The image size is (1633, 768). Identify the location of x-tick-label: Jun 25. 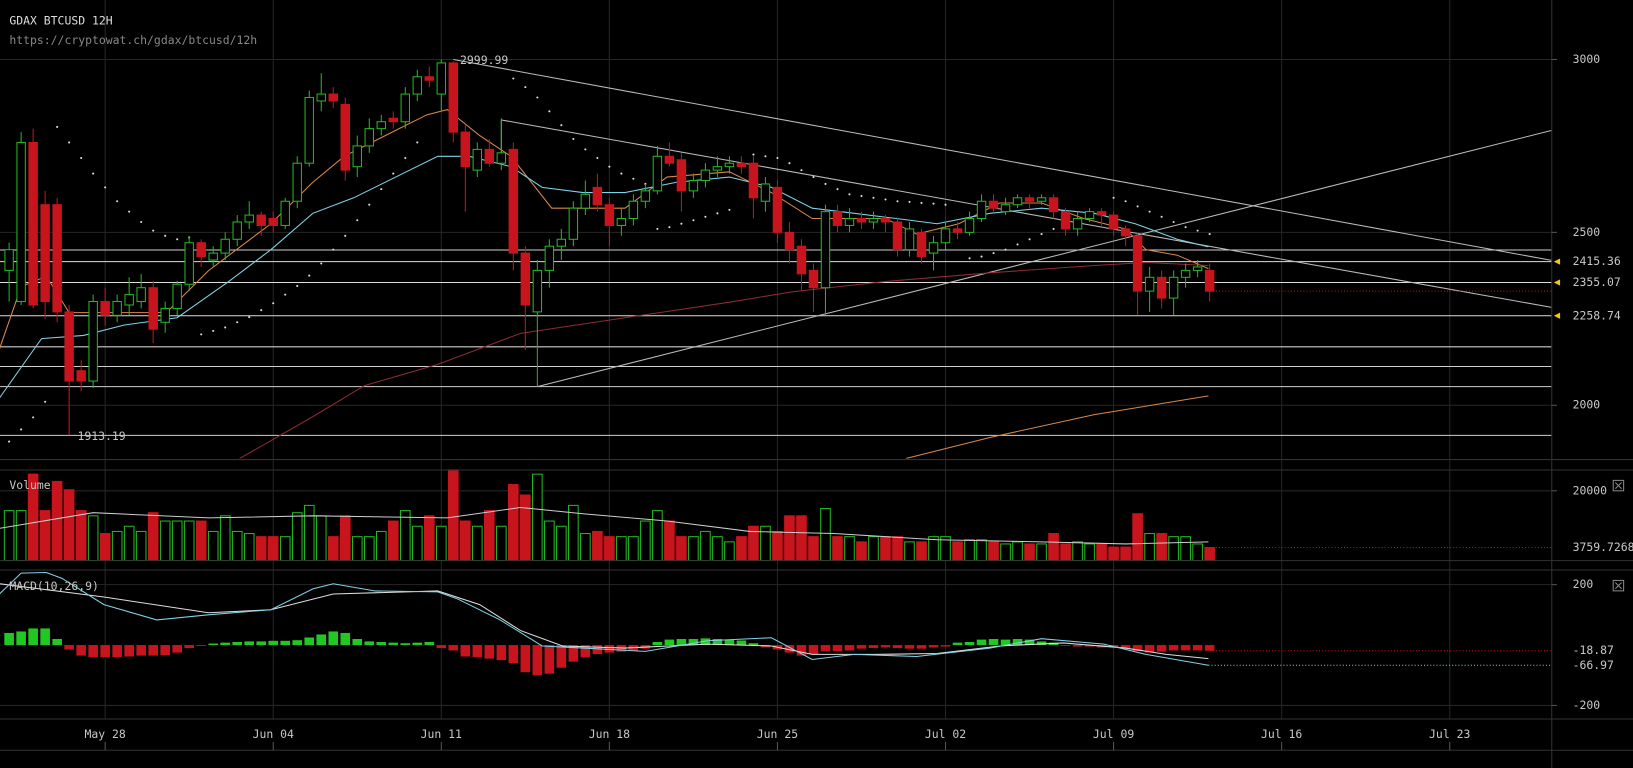
(777, 734).